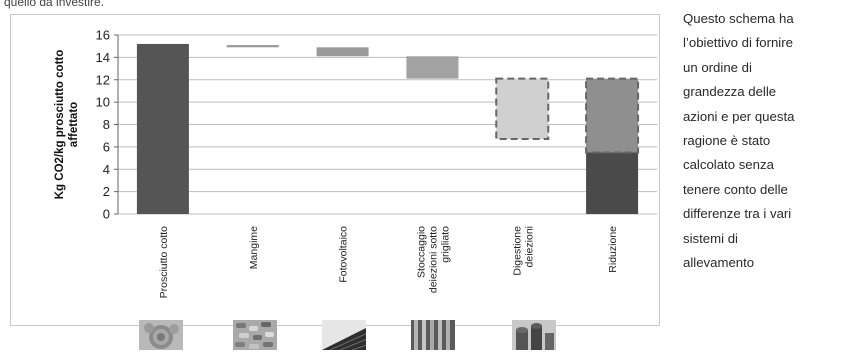 This screenshot has height=359, width=850. I want to click on x-category-label-line: deiezioni, so click(529, 246).